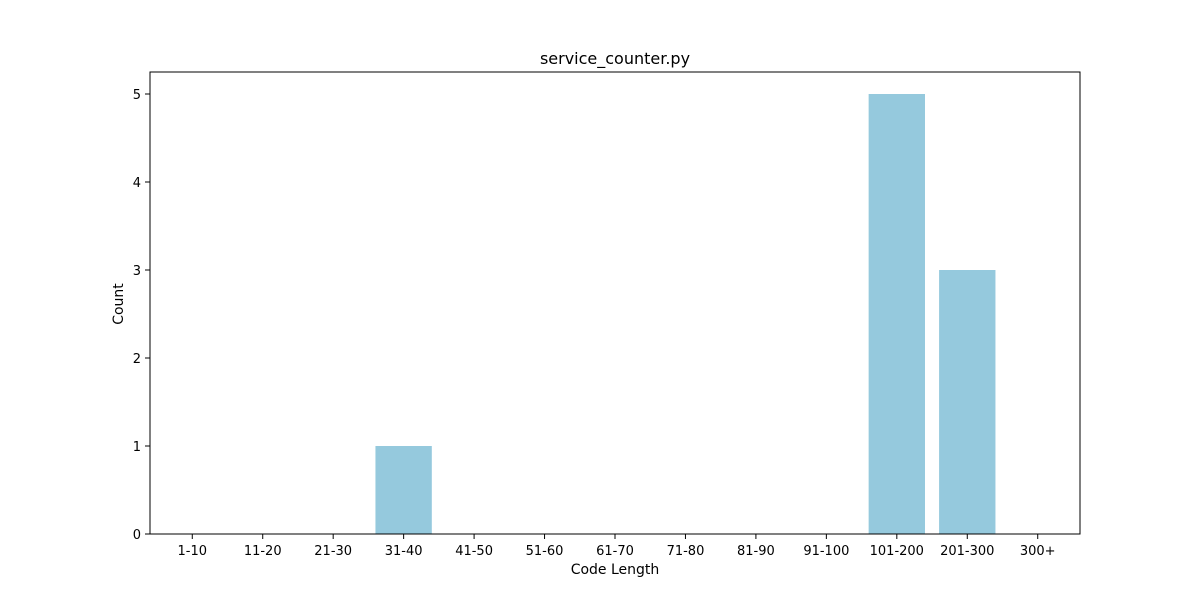  What do you see at coordinates (1038, 551) in the screenshot?
I see `x-tick-label: 300+` at bounding box center [1038, 551].